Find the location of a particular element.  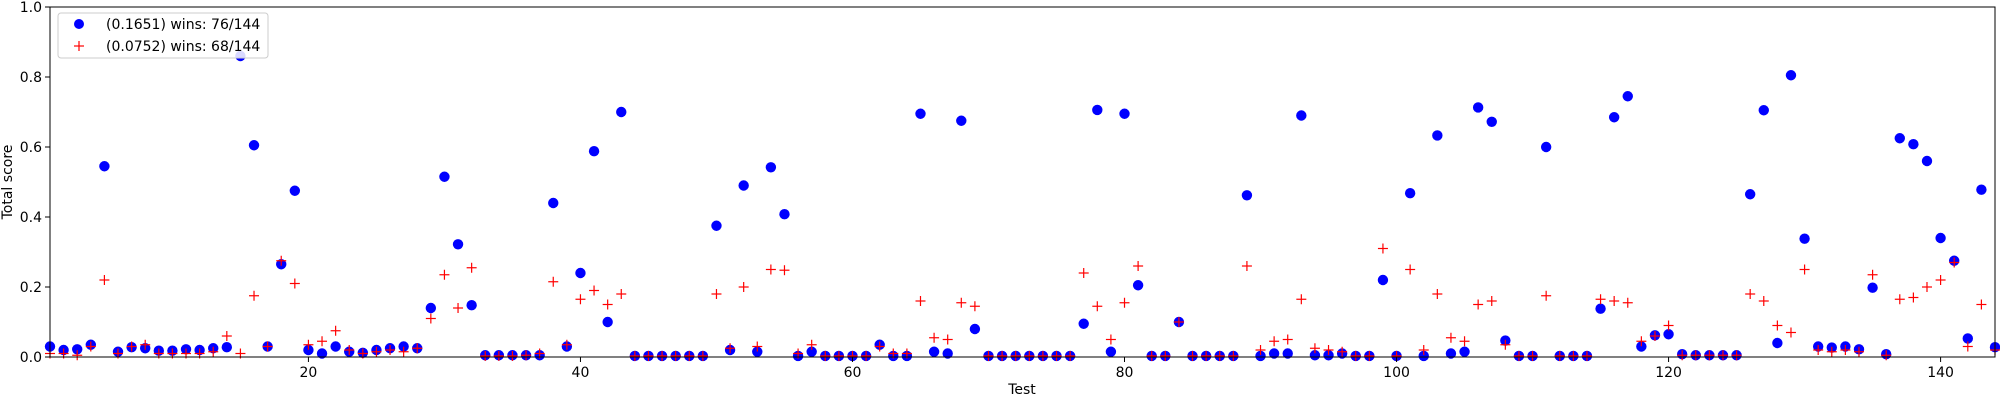

y-axis-label: Total score is located at coordinates (8, 183).